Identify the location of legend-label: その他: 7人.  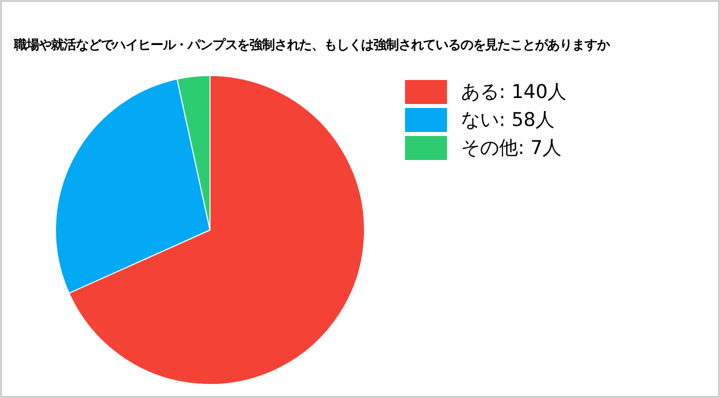
(511, 148).